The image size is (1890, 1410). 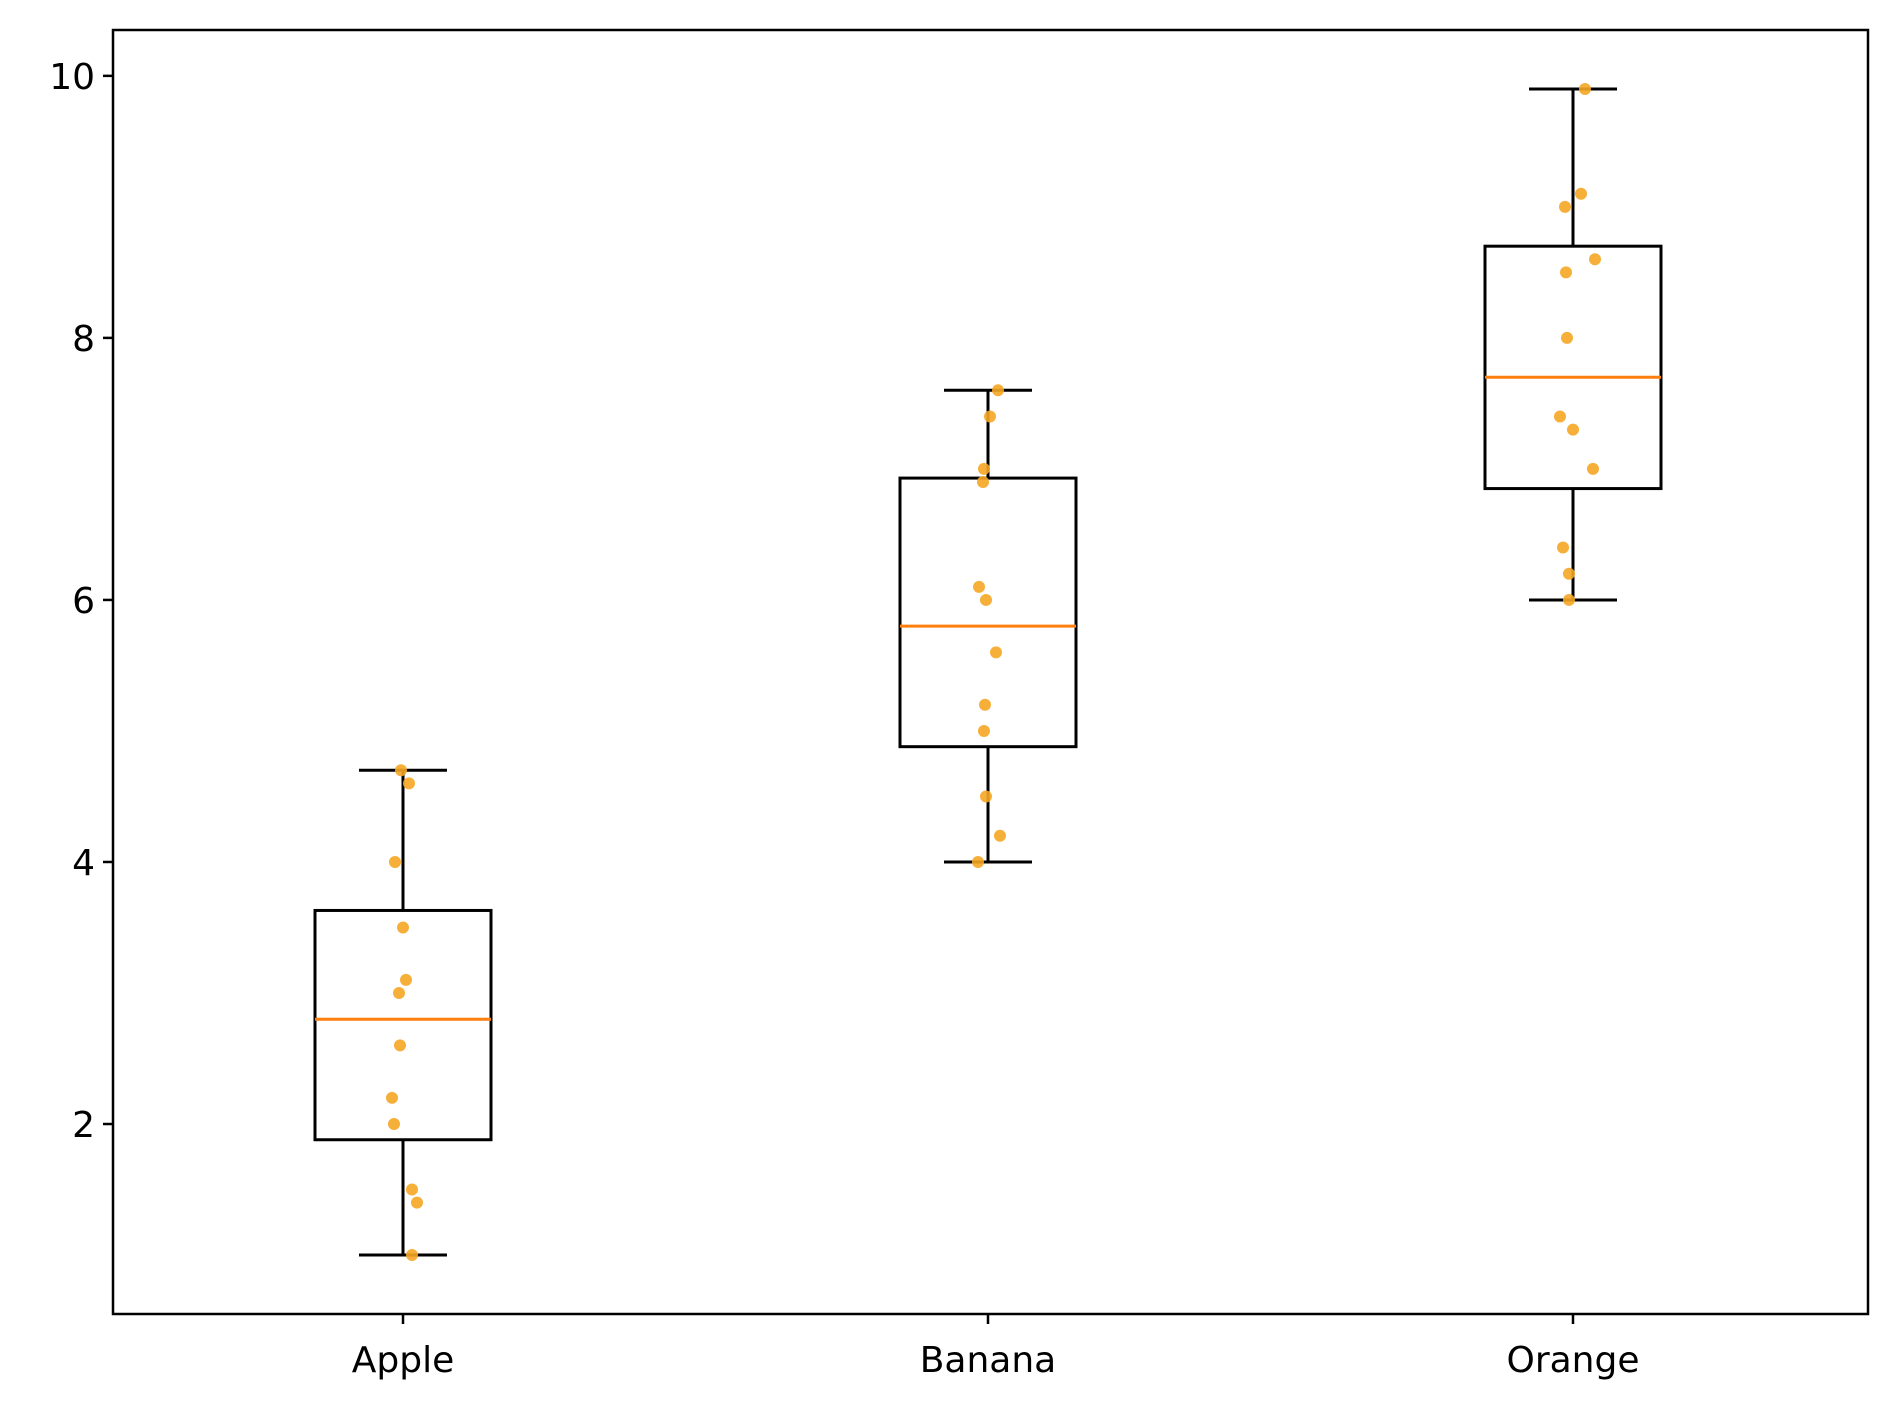 I want to click on box-group-banana, so click(x=988, y=626).